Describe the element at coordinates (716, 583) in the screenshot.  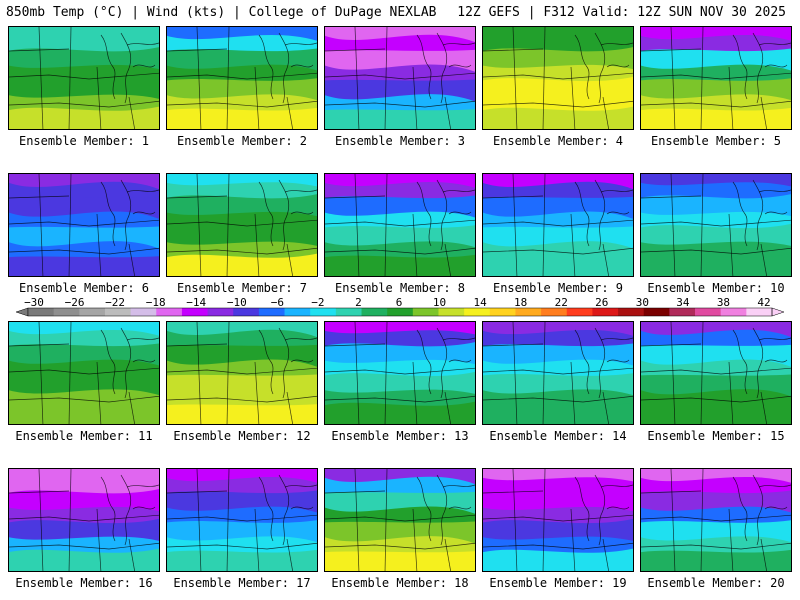
I see `ensemble-member-label-20: Ensemble Member: 20` at that location.